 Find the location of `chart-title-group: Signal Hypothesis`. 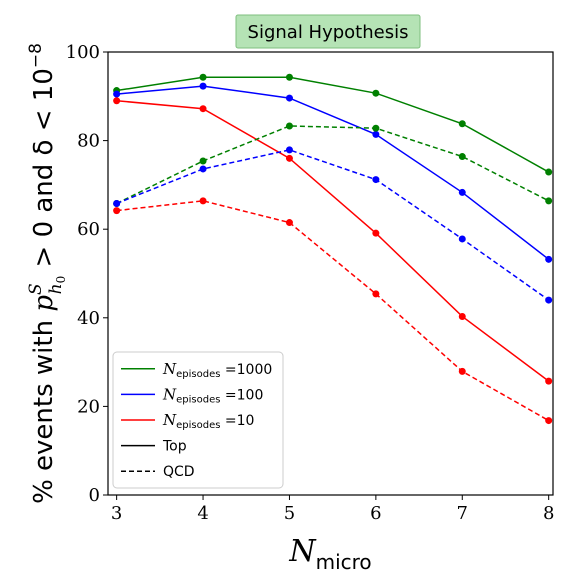

chart-title-group: Signal Hypothesis is located at coordinates (328, 31).